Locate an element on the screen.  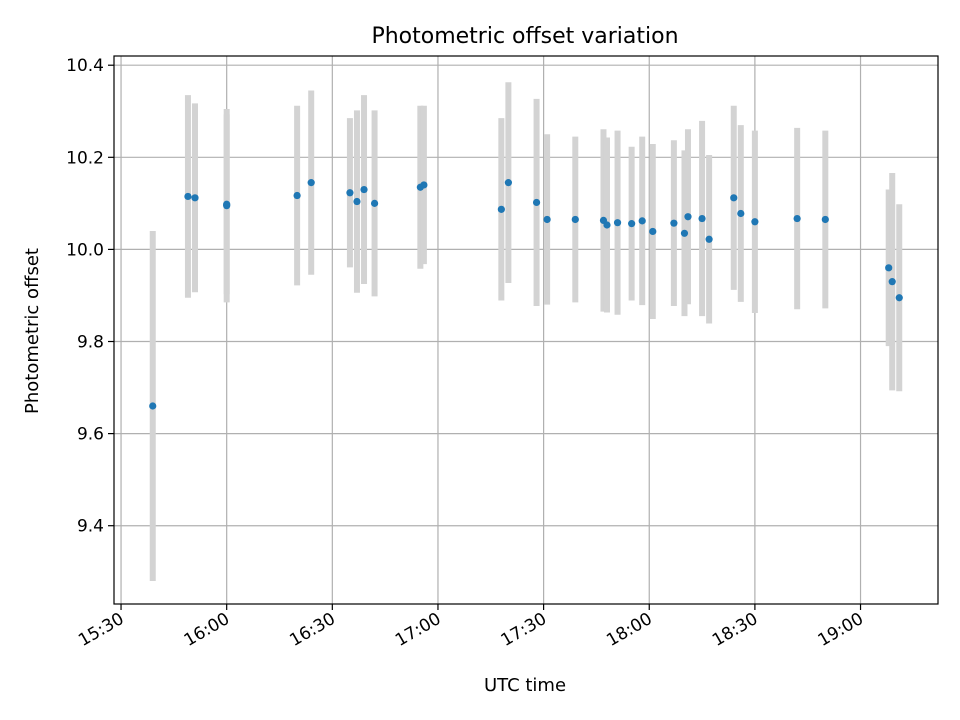
y-tick-label: 9.6 is located at coordinates (90, 435).